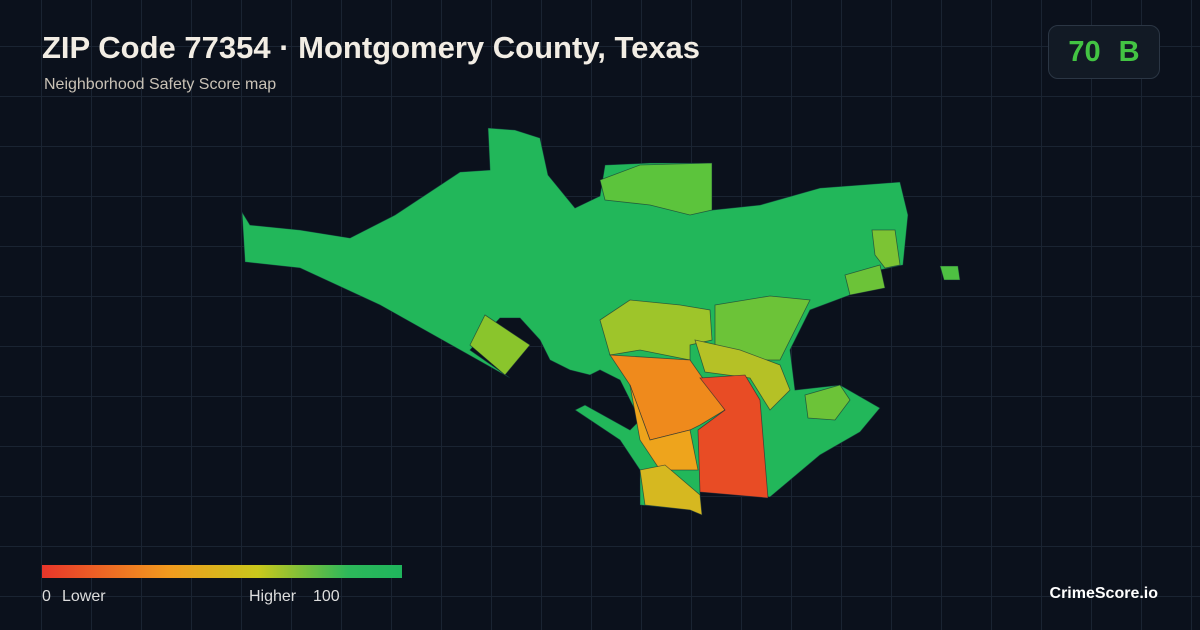 The width and height of the screenshot is (1200, 630). Describe the element at coordinates (1103, 593) in the screenshot. I see `brand: CrimeScore.io` at that location.